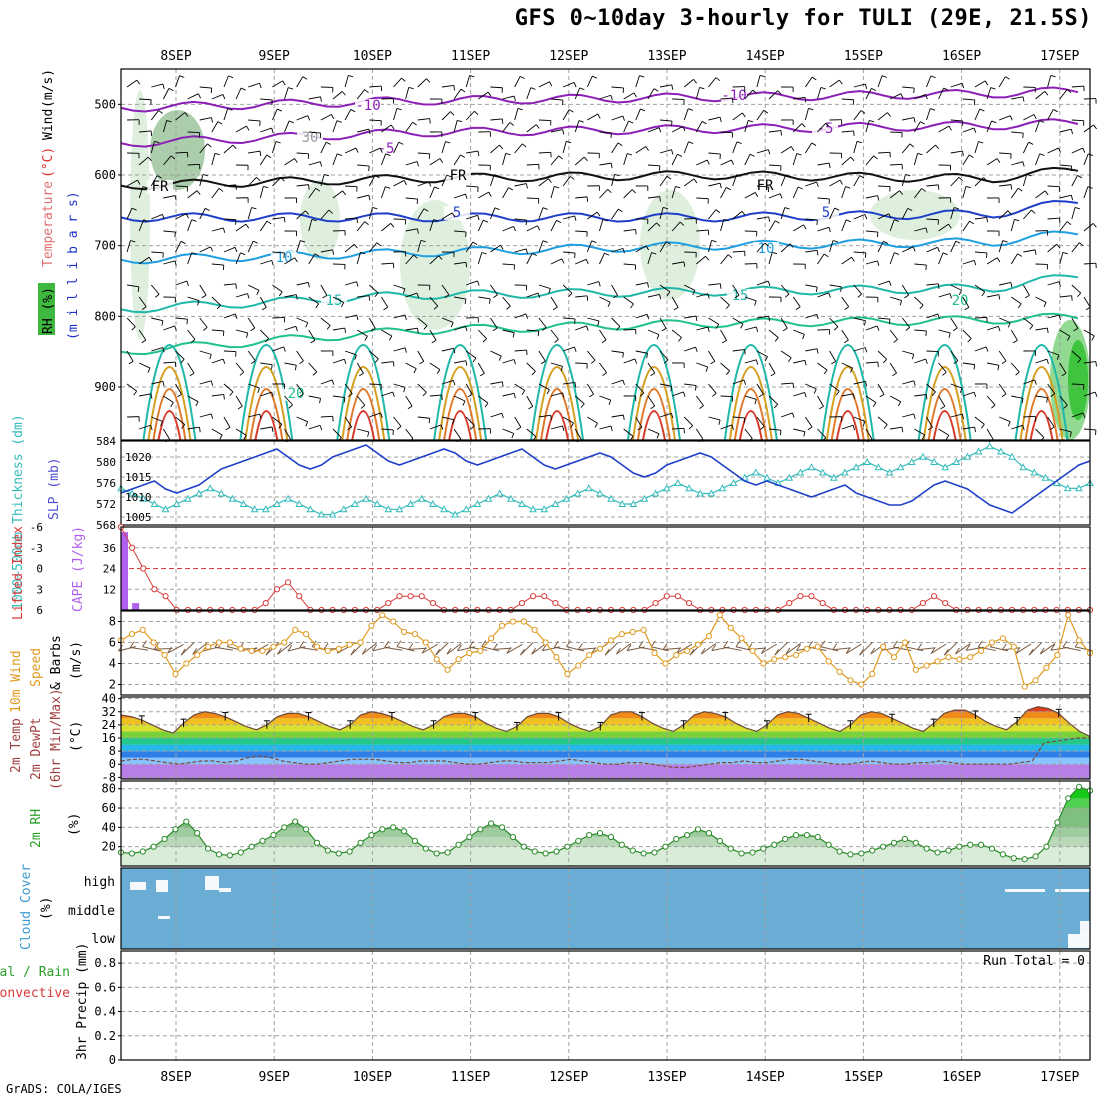  Describe the element at coordinates (36, 828) in the screenshot. I see `ylabel-2m-rh: 2m RH` at that location.